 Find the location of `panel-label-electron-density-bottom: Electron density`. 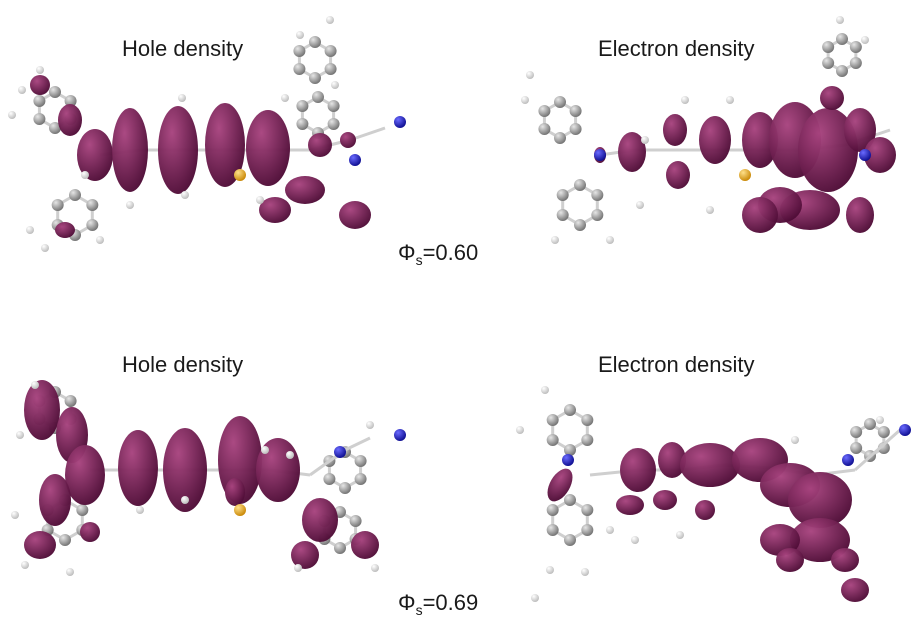

panel-label-electron-density-bottom: Electron density is located at coordinates (676, 364).